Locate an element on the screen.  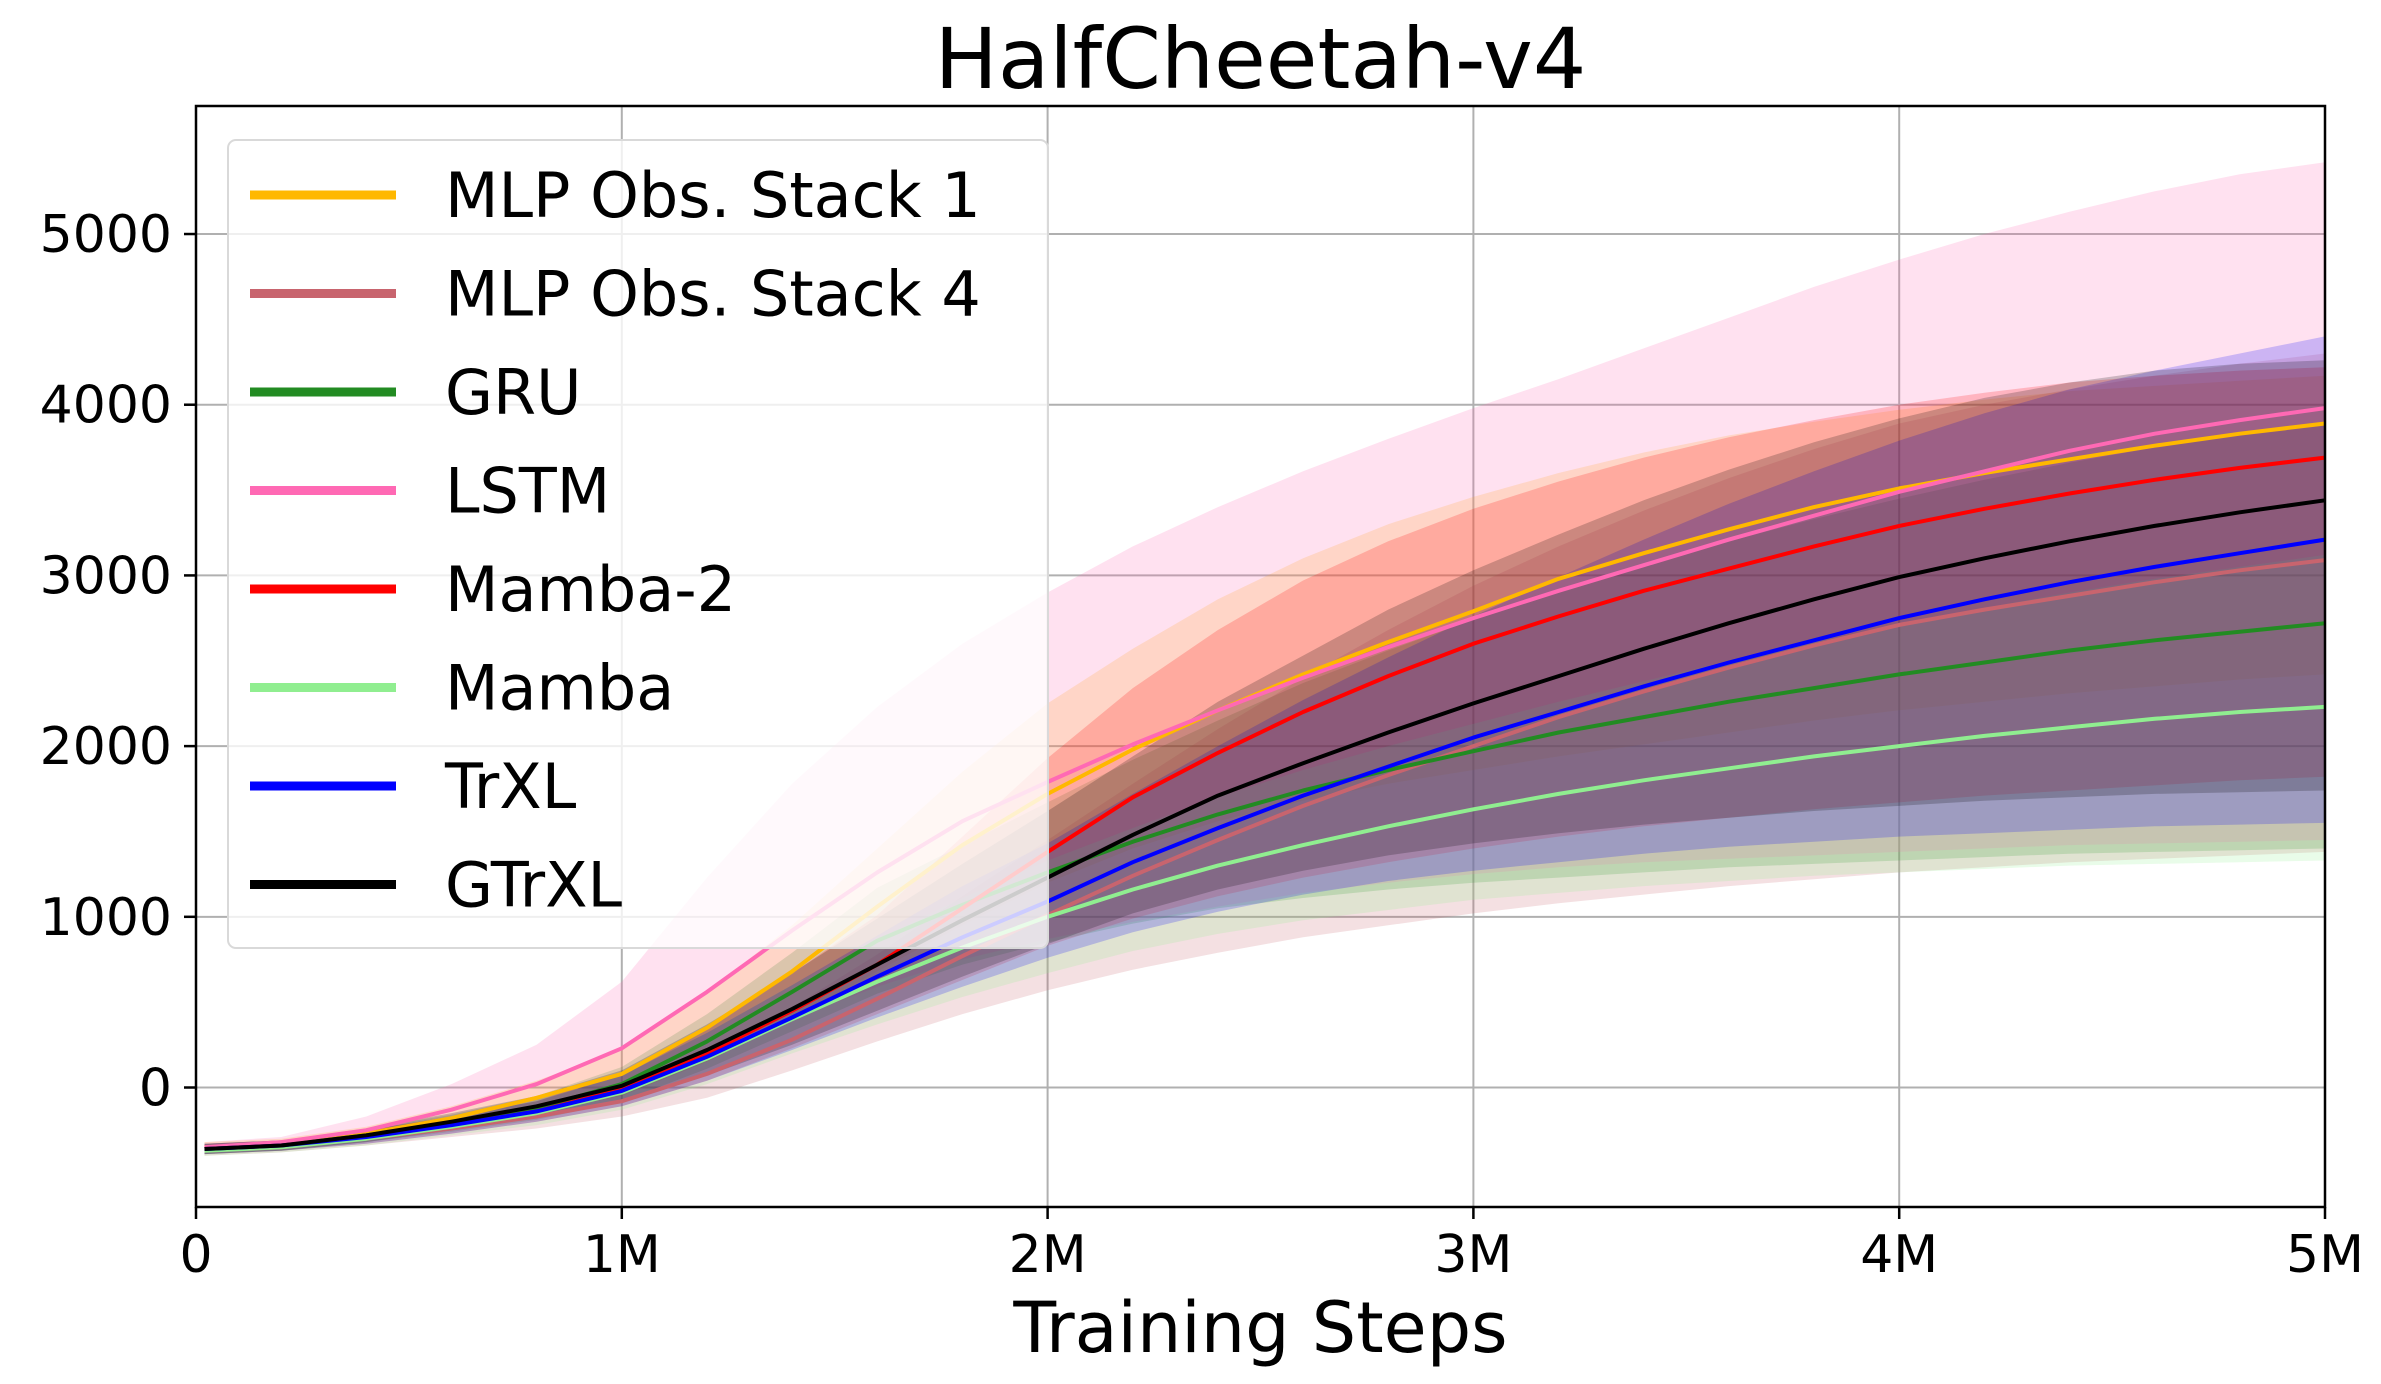
legend-item-mlp-obs-stack-1: MLP Obs. Stack 1 is located at coordinates (615, 195).